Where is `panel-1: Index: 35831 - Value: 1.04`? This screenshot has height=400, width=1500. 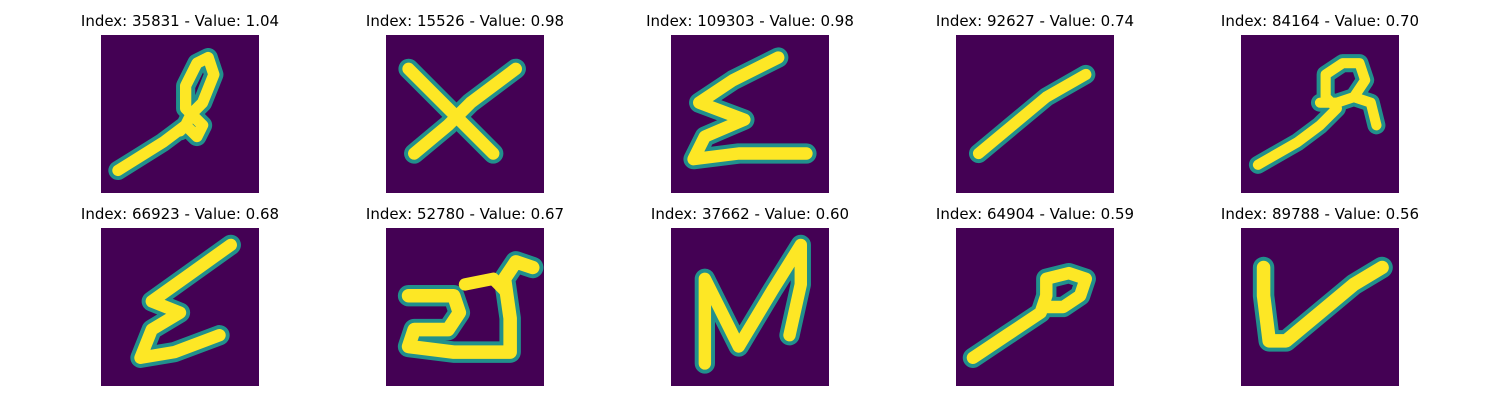 panel-1: Index: 35831 - Value: 1.04 is located at coordinates (180, 104).